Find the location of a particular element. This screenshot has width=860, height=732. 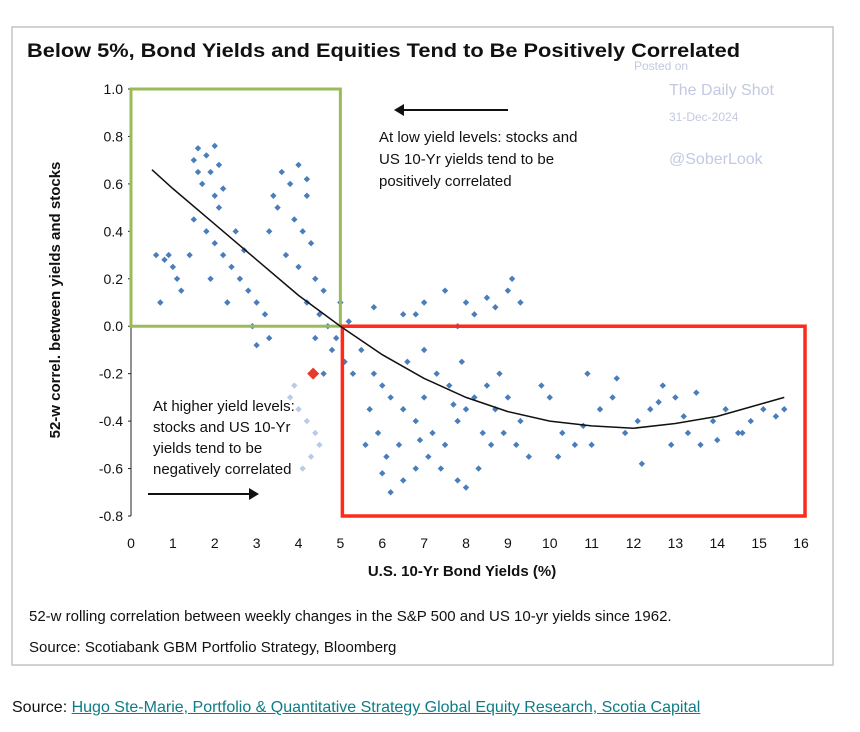

watermark-date: 31-Dec-2024 is located at coordinates (704, 117).